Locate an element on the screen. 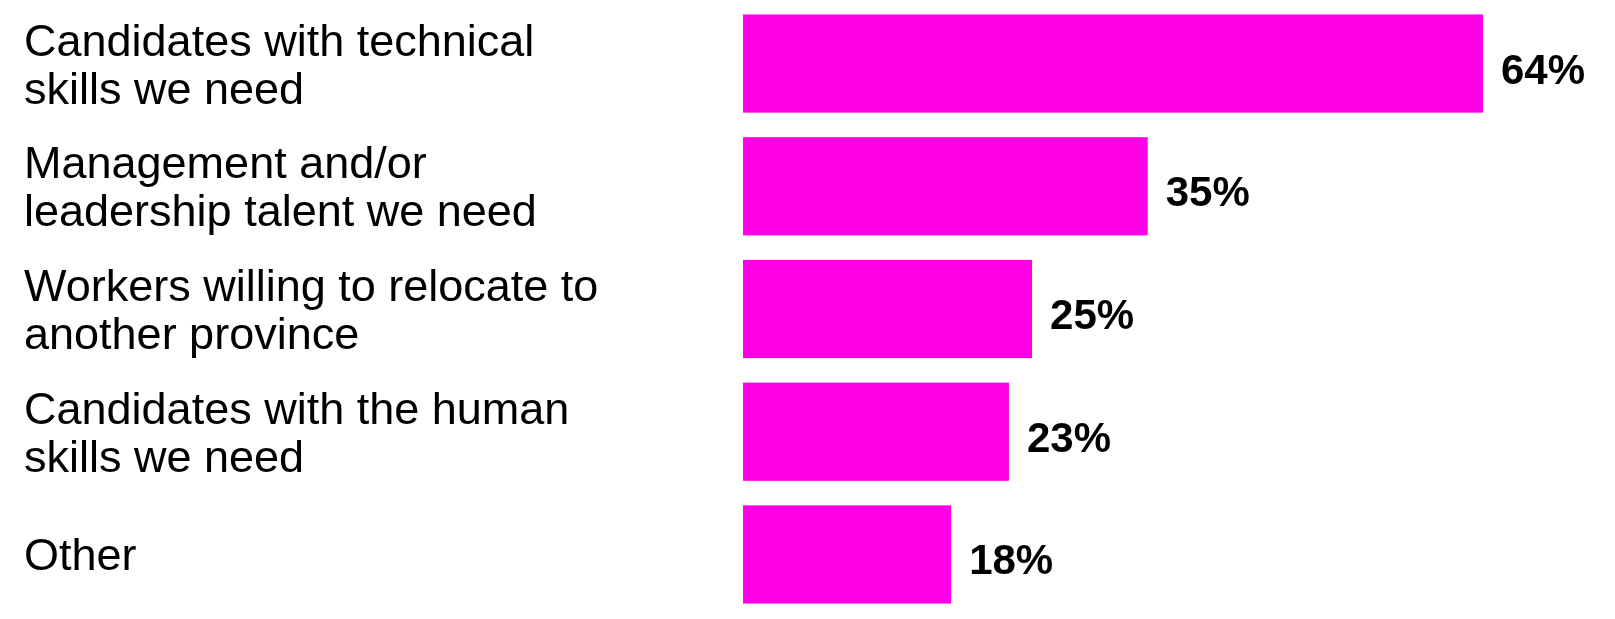 This screenshot has height=619, width=1615. y-tick-label: Candidates with technical skills we need is located at coordinates (279, 64).